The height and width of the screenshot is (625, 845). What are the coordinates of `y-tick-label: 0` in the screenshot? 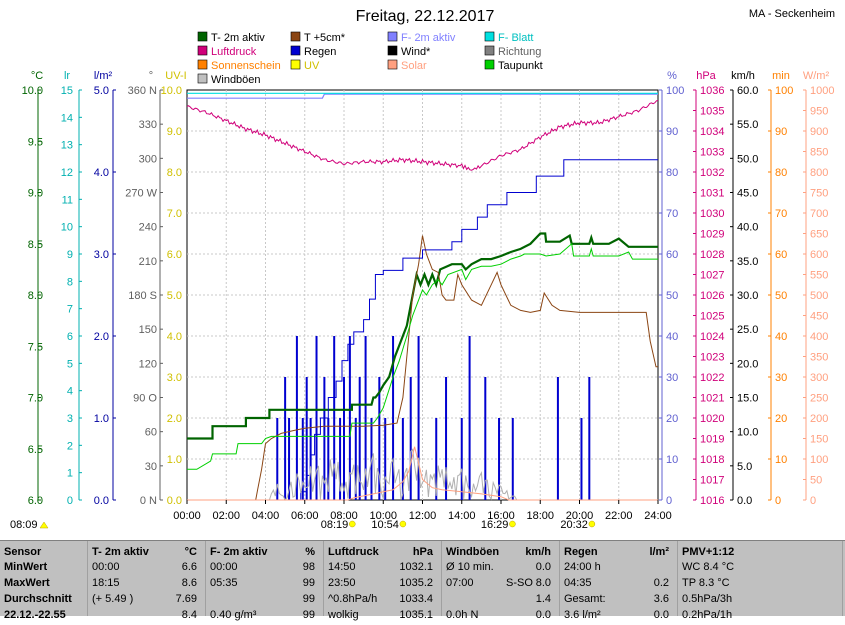 It's located at (813, 501).